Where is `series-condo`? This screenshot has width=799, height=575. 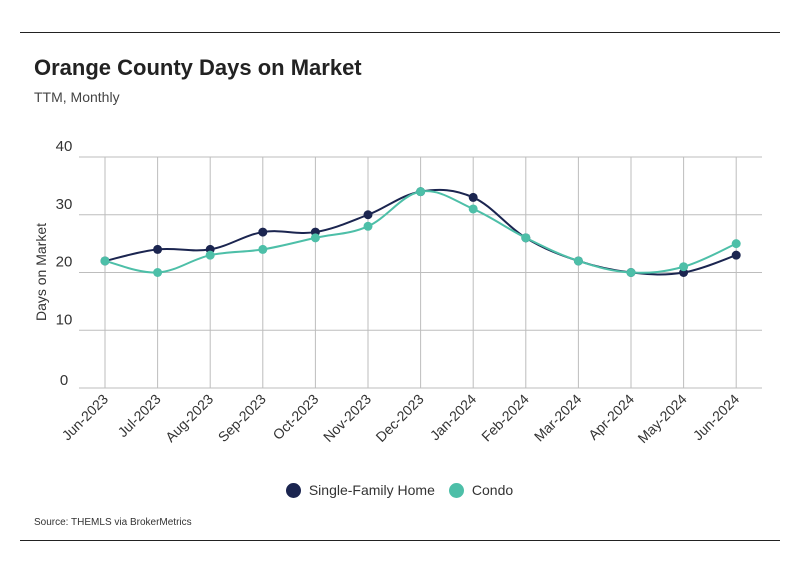
series-condo is located at coordinates (420, 232).